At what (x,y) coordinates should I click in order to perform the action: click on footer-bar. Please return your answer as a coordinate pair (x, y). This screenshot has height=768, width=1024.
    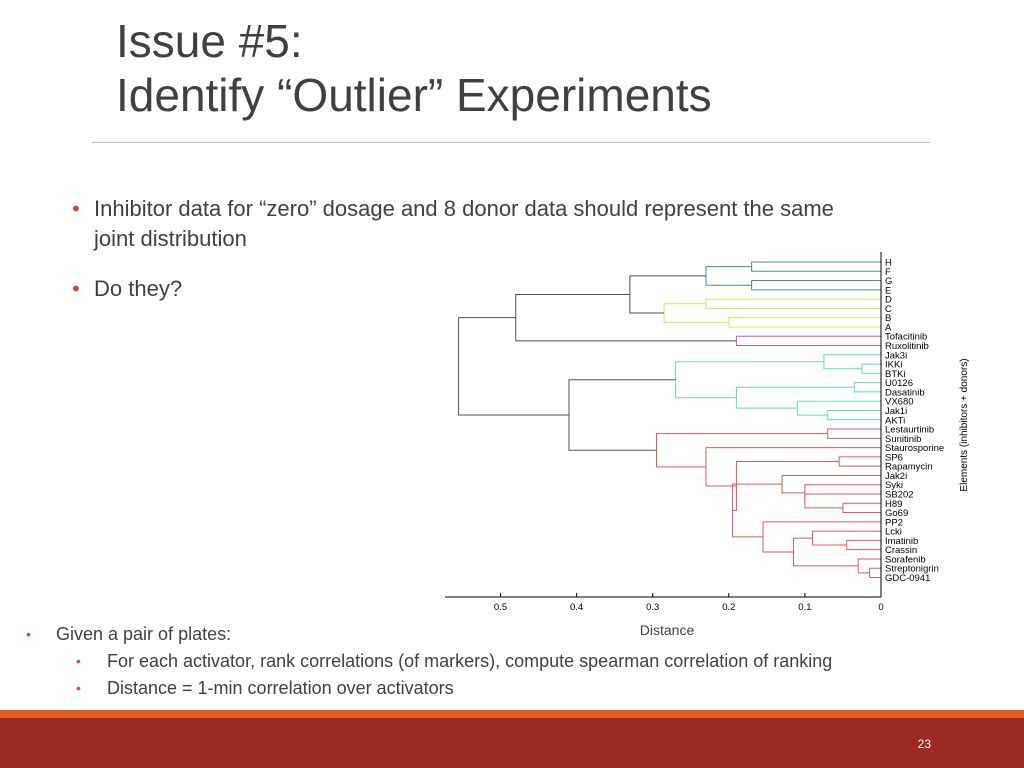
    Looking at the image, I should click on (512, 743).